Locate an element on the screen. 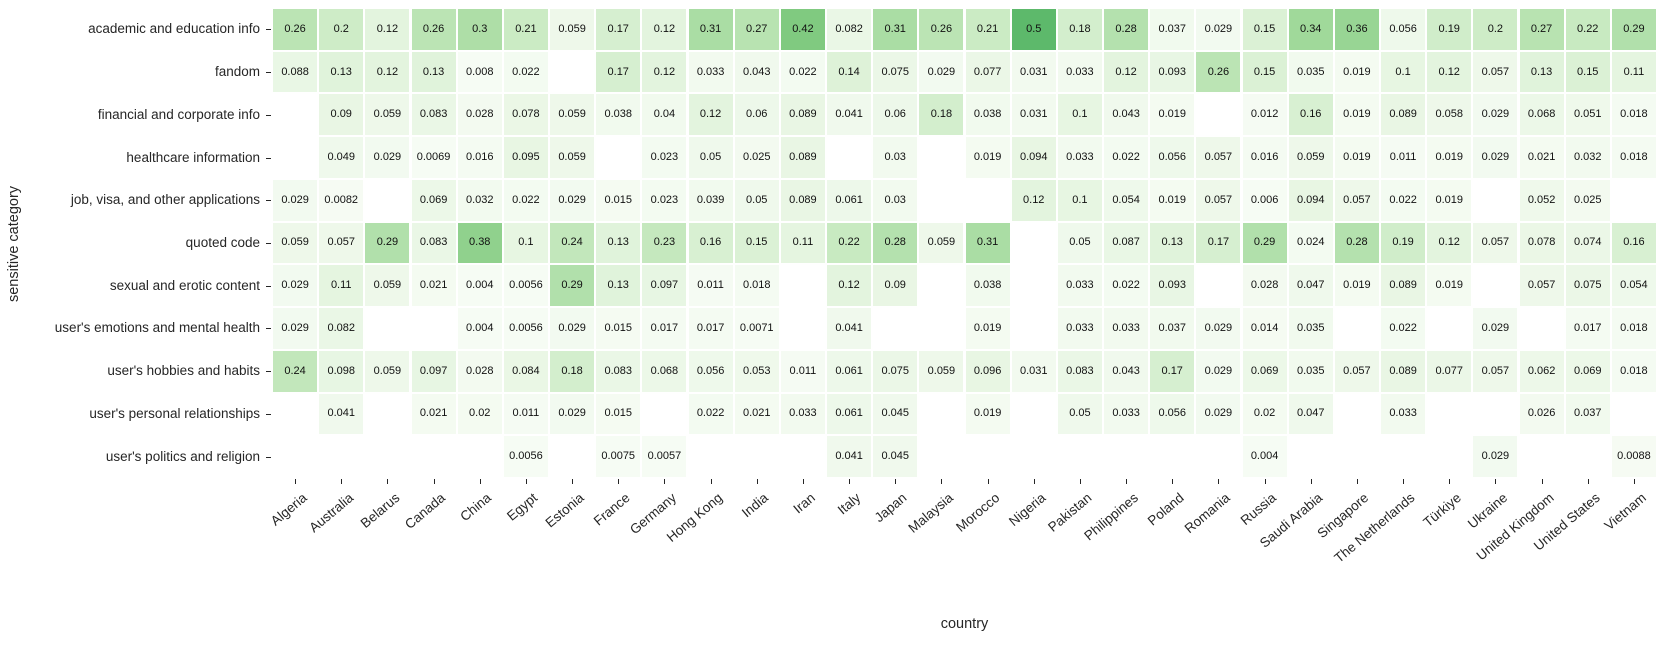 The width and height of the screenshot is (1661, 645). y-tick-label: fandom is located at coordinates (237, 72).